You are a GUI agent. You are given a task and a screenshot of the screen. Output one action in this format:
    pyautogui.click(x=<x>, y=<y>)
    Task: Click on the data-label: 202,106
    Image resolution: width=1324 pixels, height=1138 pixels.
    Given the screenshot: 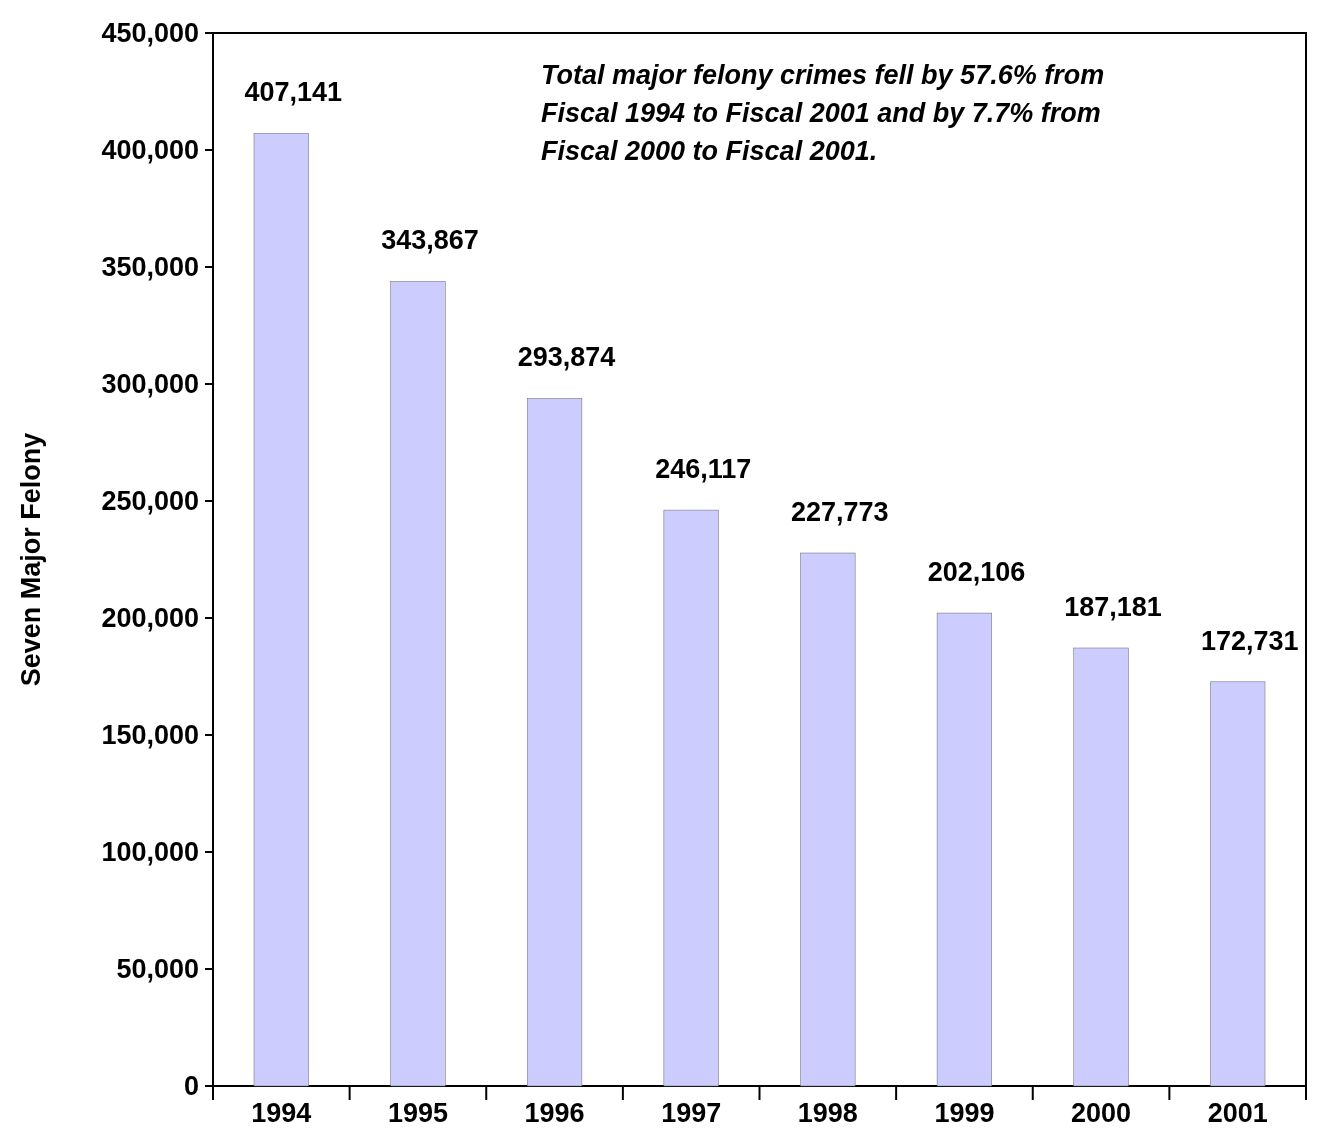 What is the action you would take?
    pyautogui.click(x=976, y=572)
    